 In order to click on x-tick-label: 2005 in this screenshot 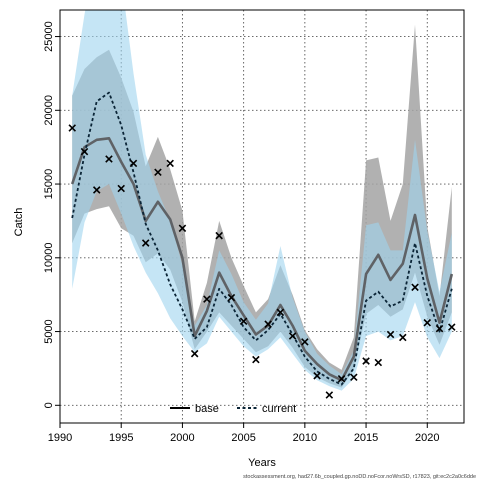, I will do `click(243, 438)`.